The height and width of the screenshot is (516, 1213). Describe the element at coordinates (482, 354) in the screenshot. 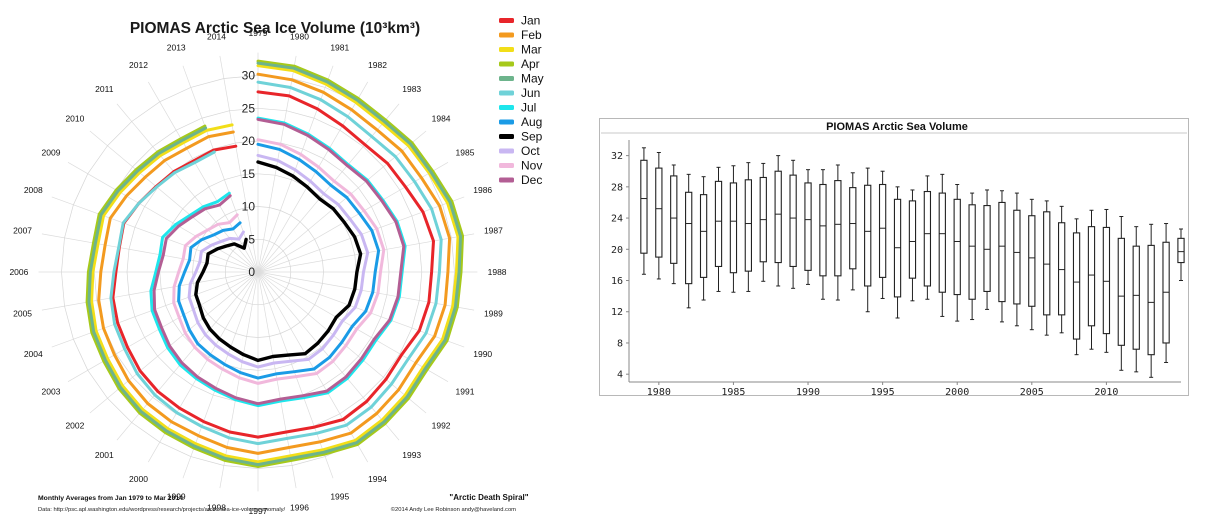

I see `spiral-year-label: 1990` at that location.